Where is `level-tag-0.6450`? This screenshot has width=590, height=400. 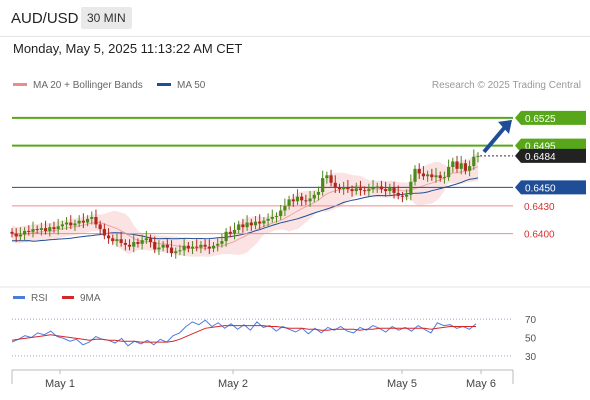 level-tag-0.6450 is located at coordinates (550, 187).